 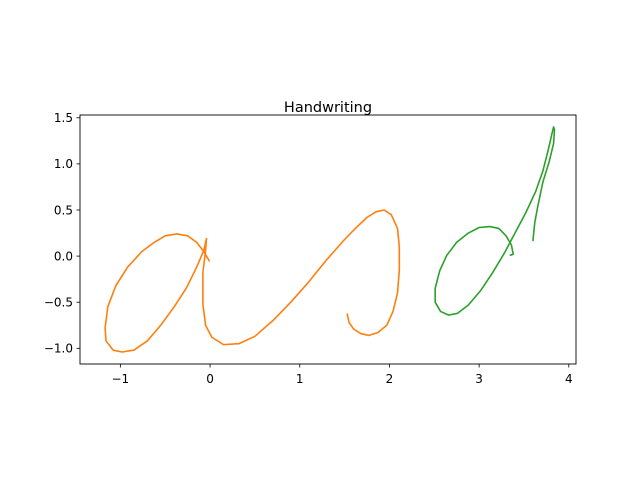 What do you see at coordinates (63, 164) in the screenshot?
I see `y-tick-label: 1.0` at bounding box center [63, 164].